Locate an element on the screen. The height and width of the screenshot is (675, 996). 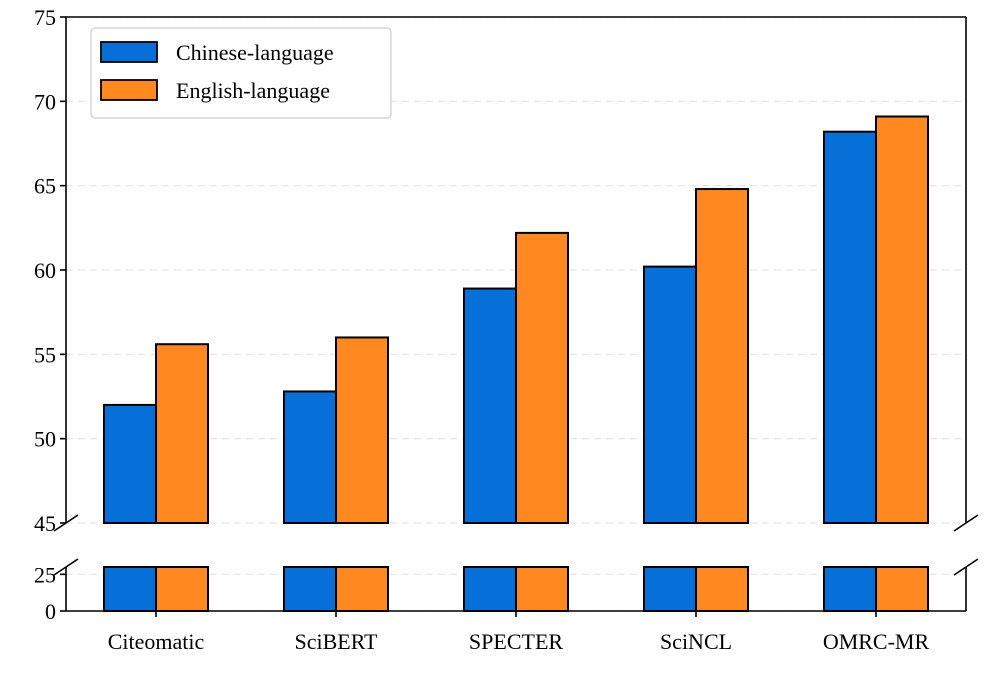
x-tick-label: Citeomatic is located at coordinates (156, 641).